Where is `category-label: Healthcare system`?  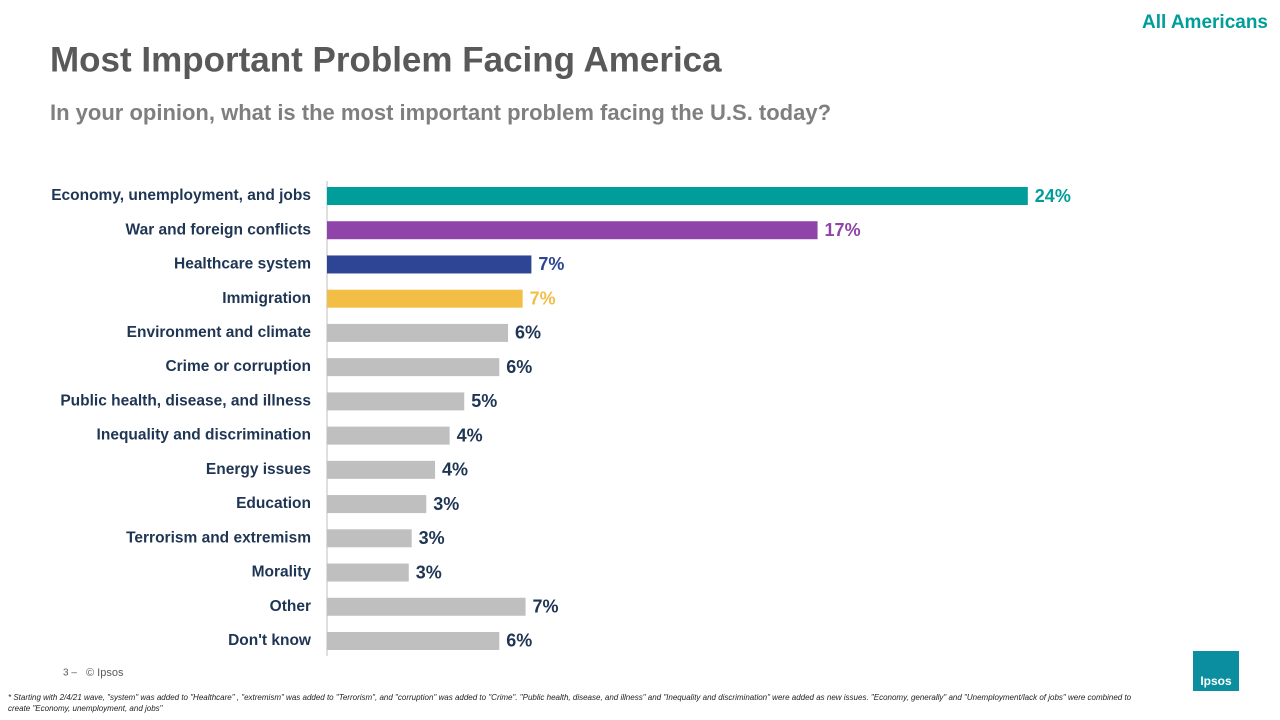
category-label: Healthcare system is located at coordinates (242, 264).